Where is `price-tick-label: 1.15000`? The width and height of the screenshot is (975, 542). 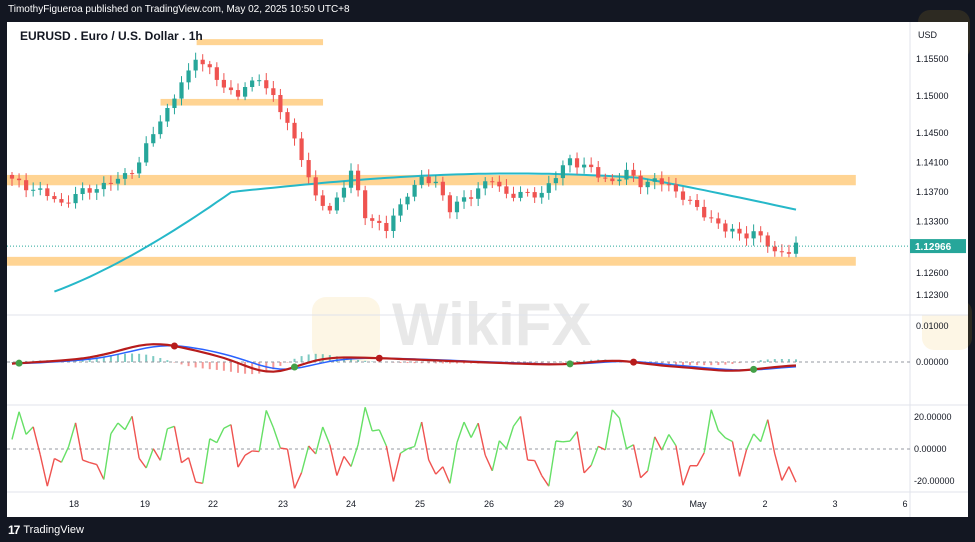
price-tick-label: 1.15000 is located at coordinates (932, 96).